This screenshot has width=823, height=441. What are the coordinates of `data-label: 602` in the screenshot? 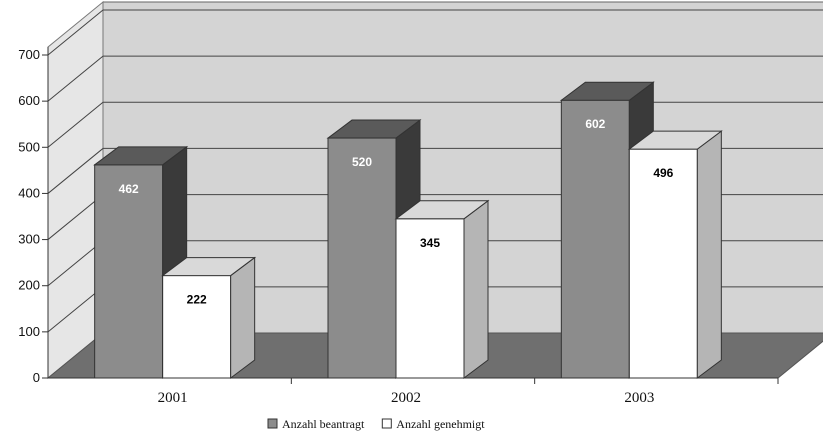 It's located at (595, 124).